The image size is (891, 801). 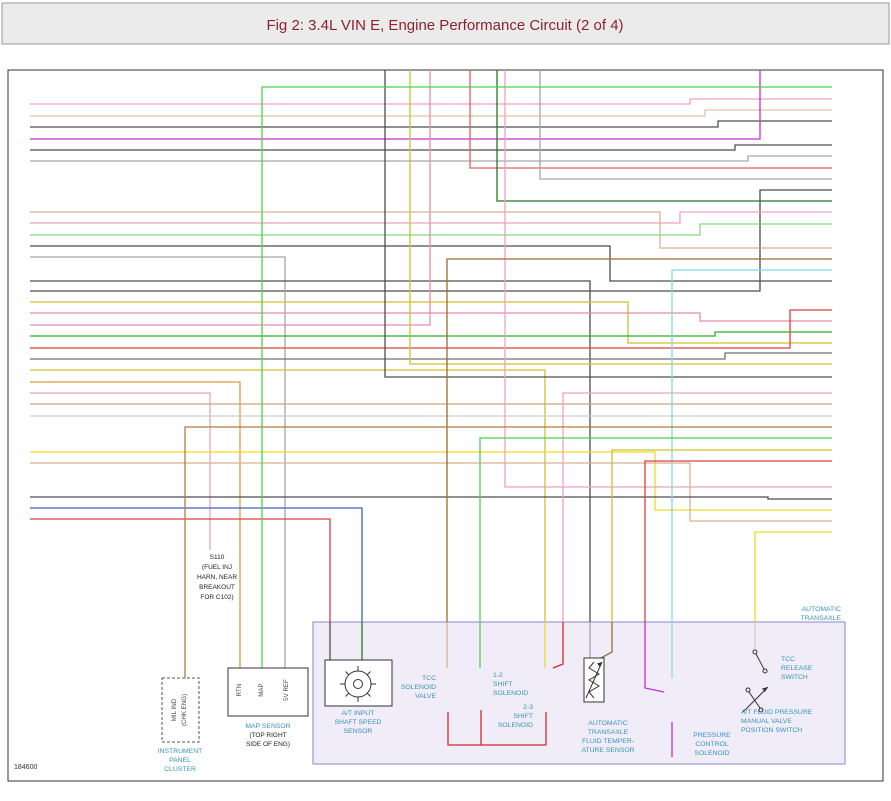 What do you see at coordinates (217, 577) in the screenshot?
I see `splice-label: HARN, NEAR` at bounding box center [217, 577].